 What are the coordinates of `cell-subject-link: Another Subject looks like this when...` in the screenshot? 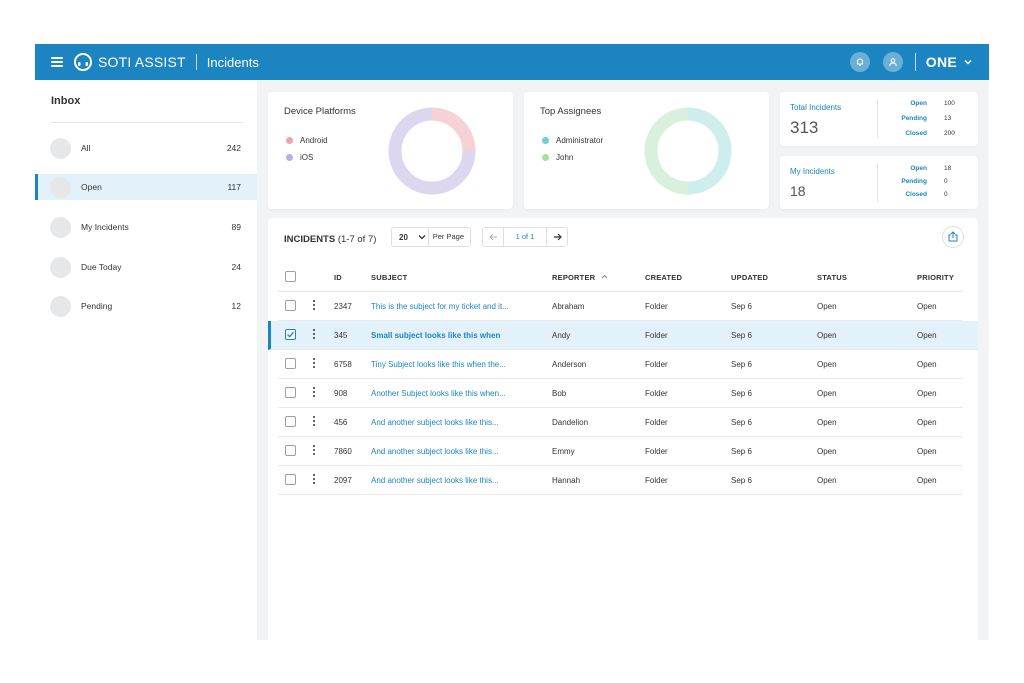 It's located at (438, 393).